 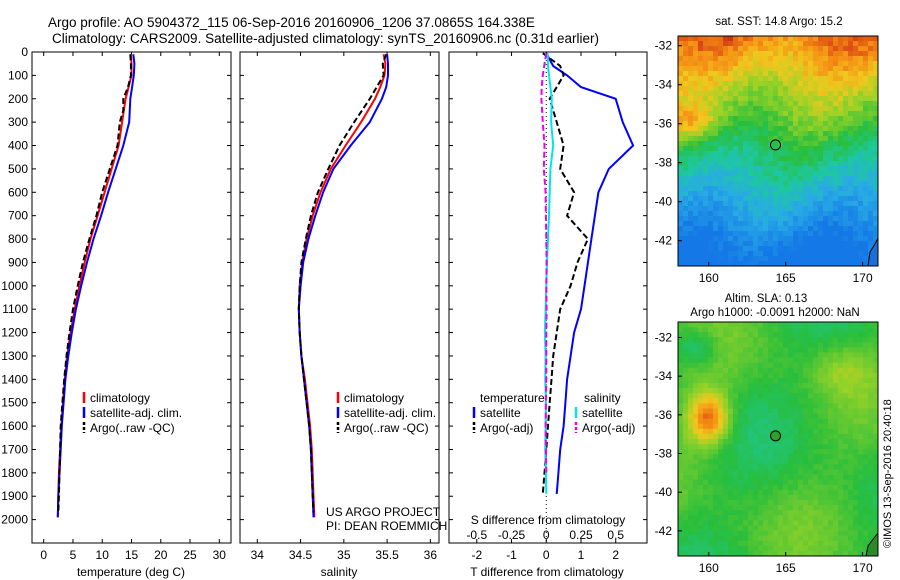 I want to click on depth-tick-label: 800, so click(x=18, y=239).